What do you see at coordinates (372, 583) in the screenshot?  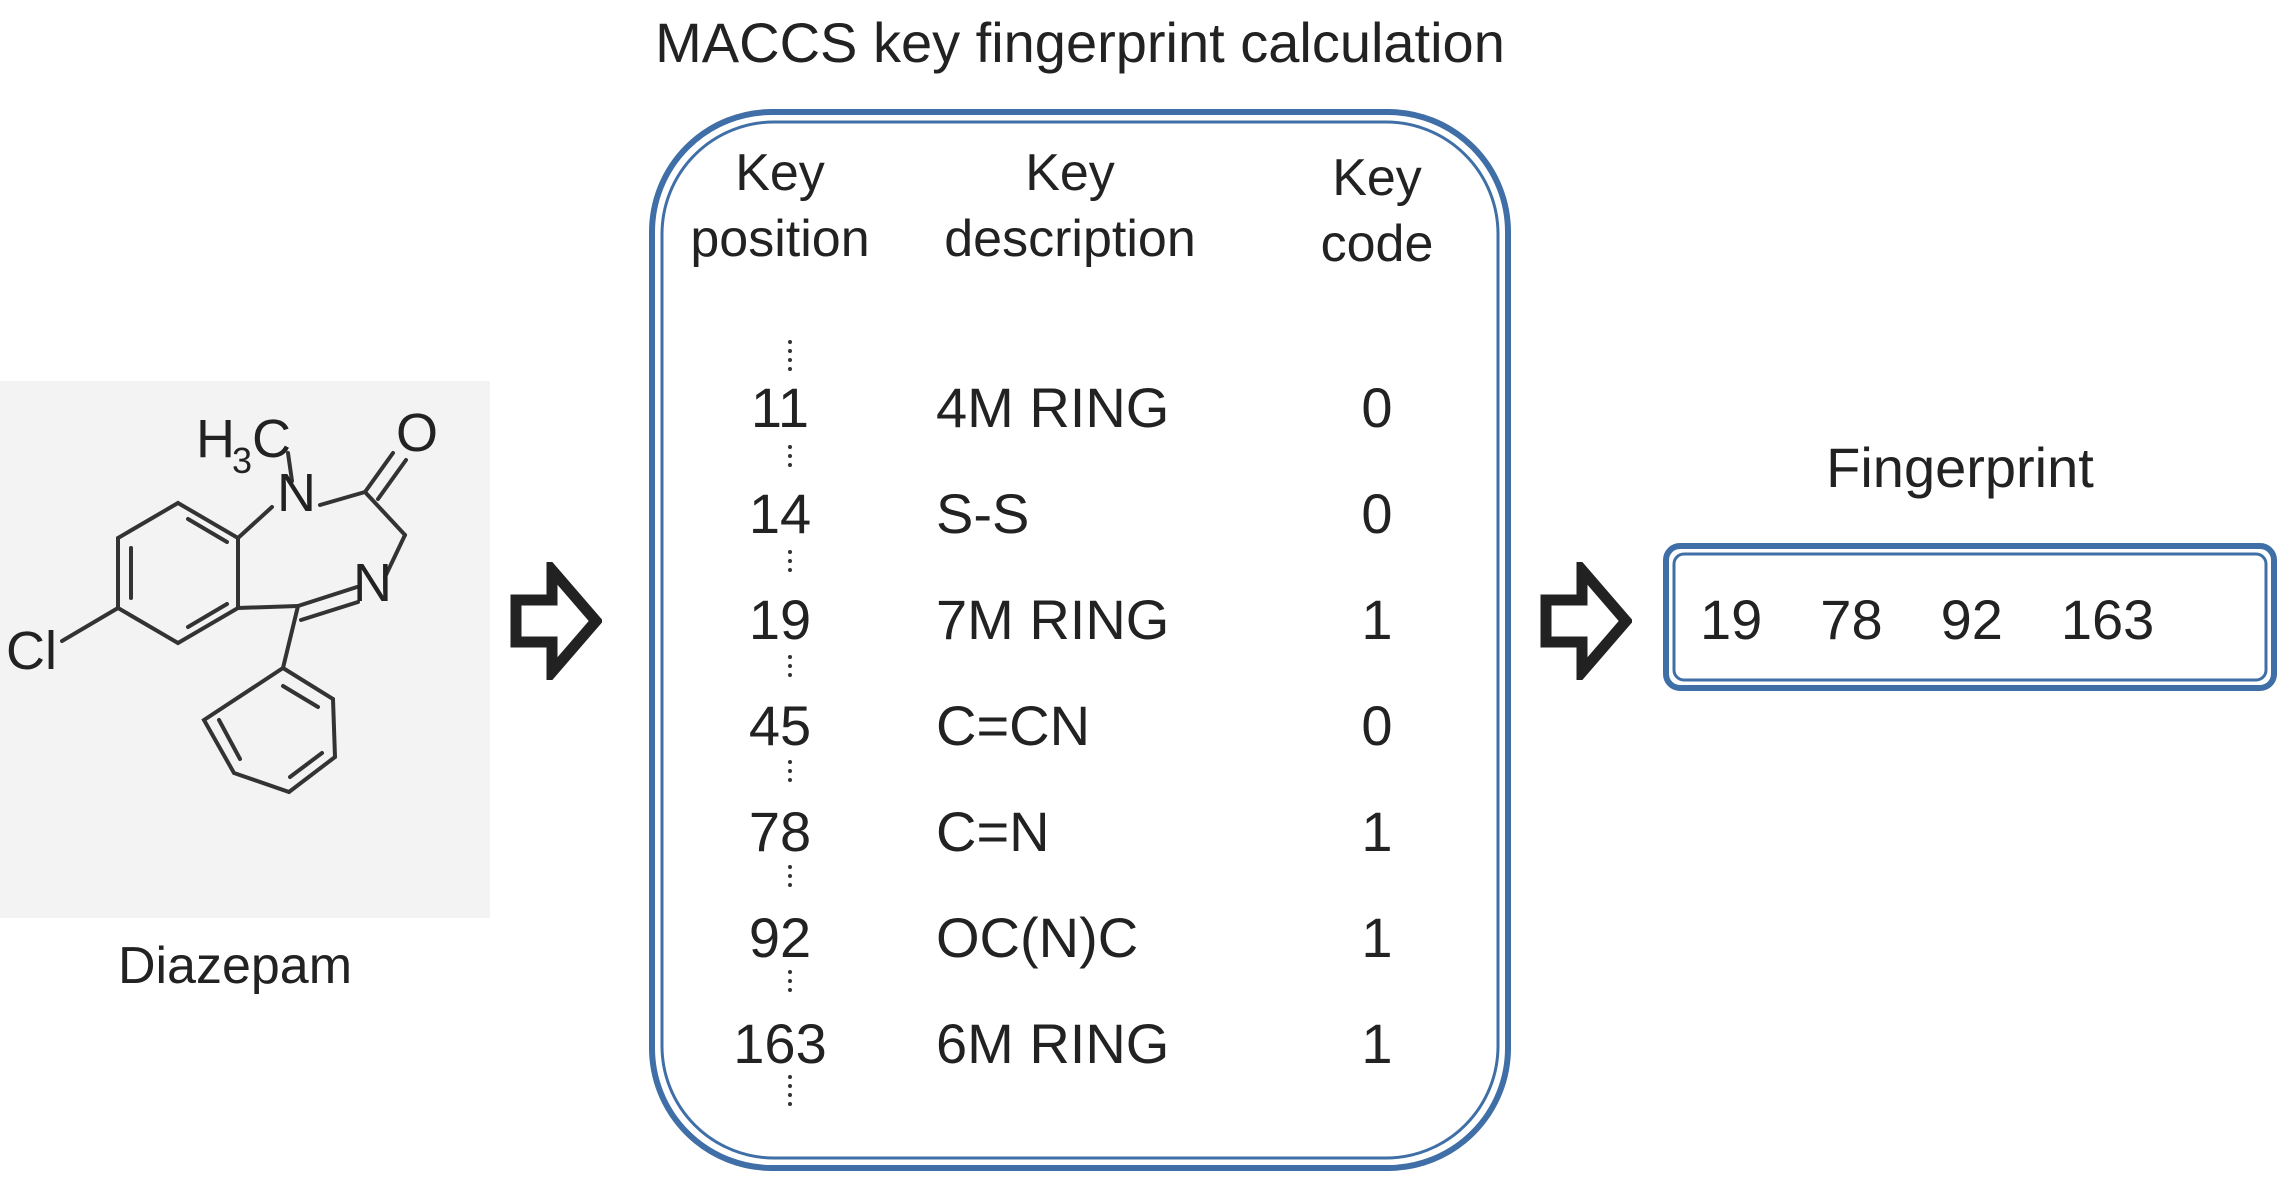 I see `n4-label: N` at bounding box center [372, 583].